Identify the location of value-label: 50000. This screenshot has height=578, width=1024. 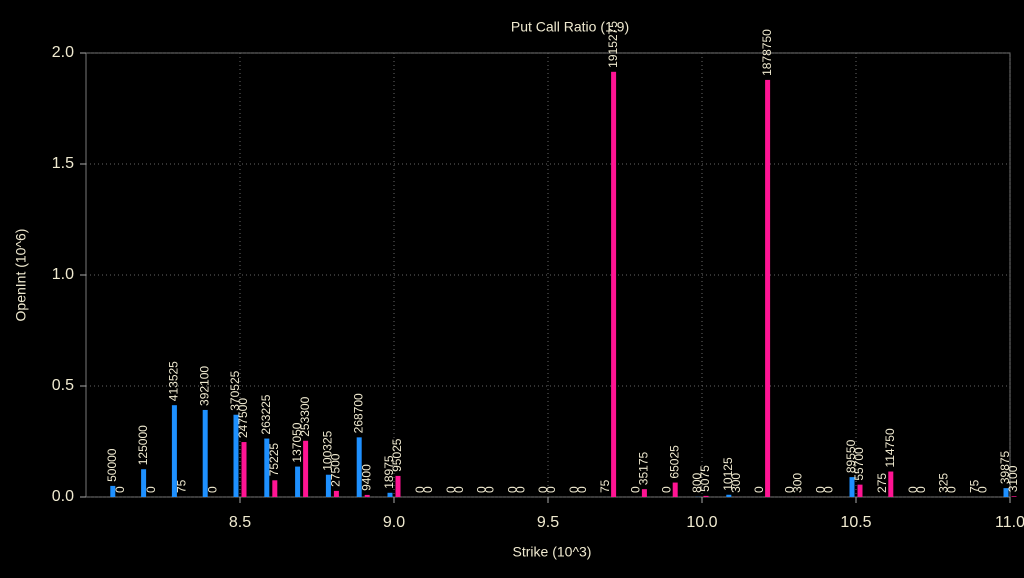
(112, 465).